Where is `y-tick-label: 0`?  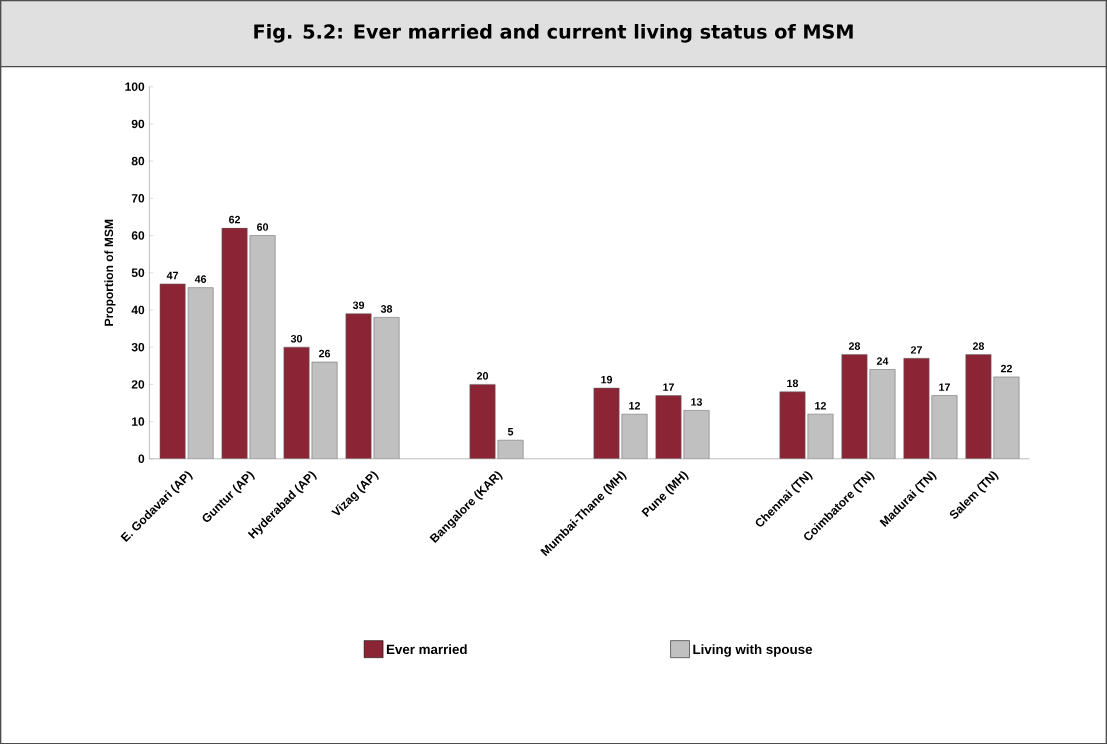
y-tick-label: 0 is located at coordinates (141, 458).